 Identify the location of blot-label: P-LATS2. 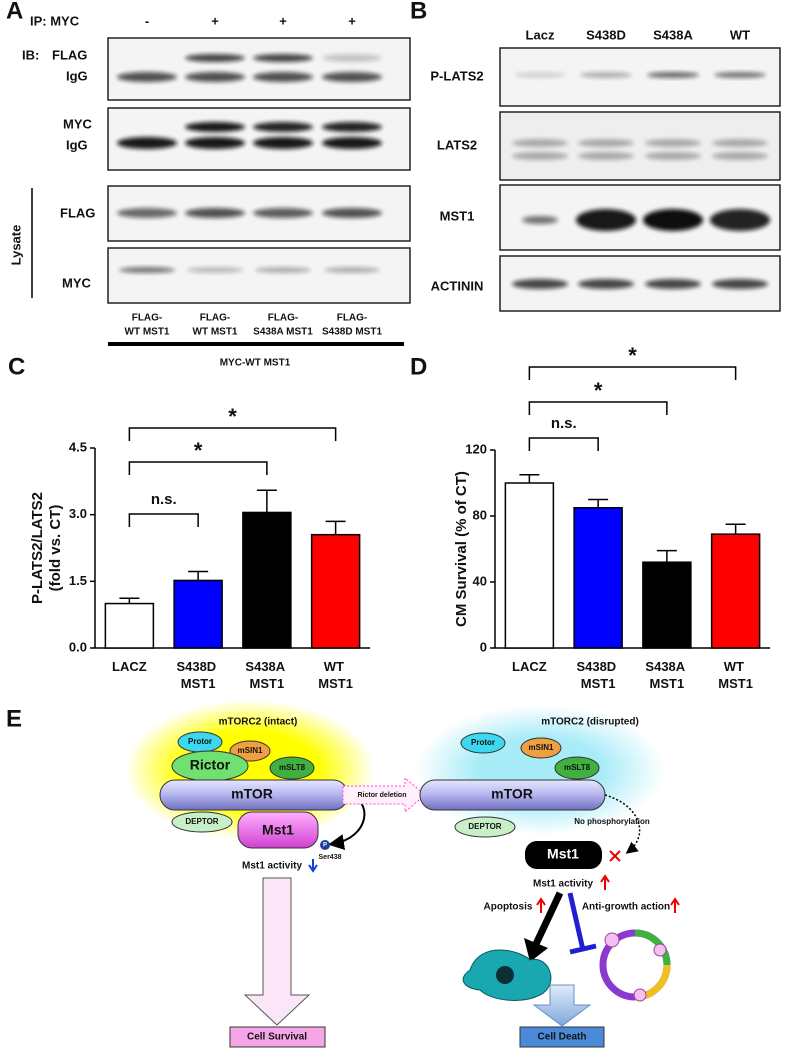
(456, 75).